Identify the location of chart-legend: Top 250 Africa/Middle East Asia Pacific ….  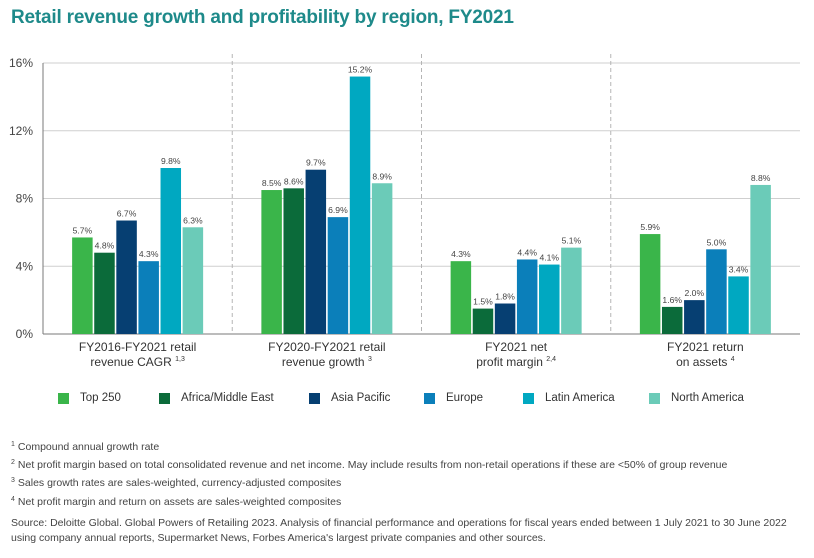
(407, 398).